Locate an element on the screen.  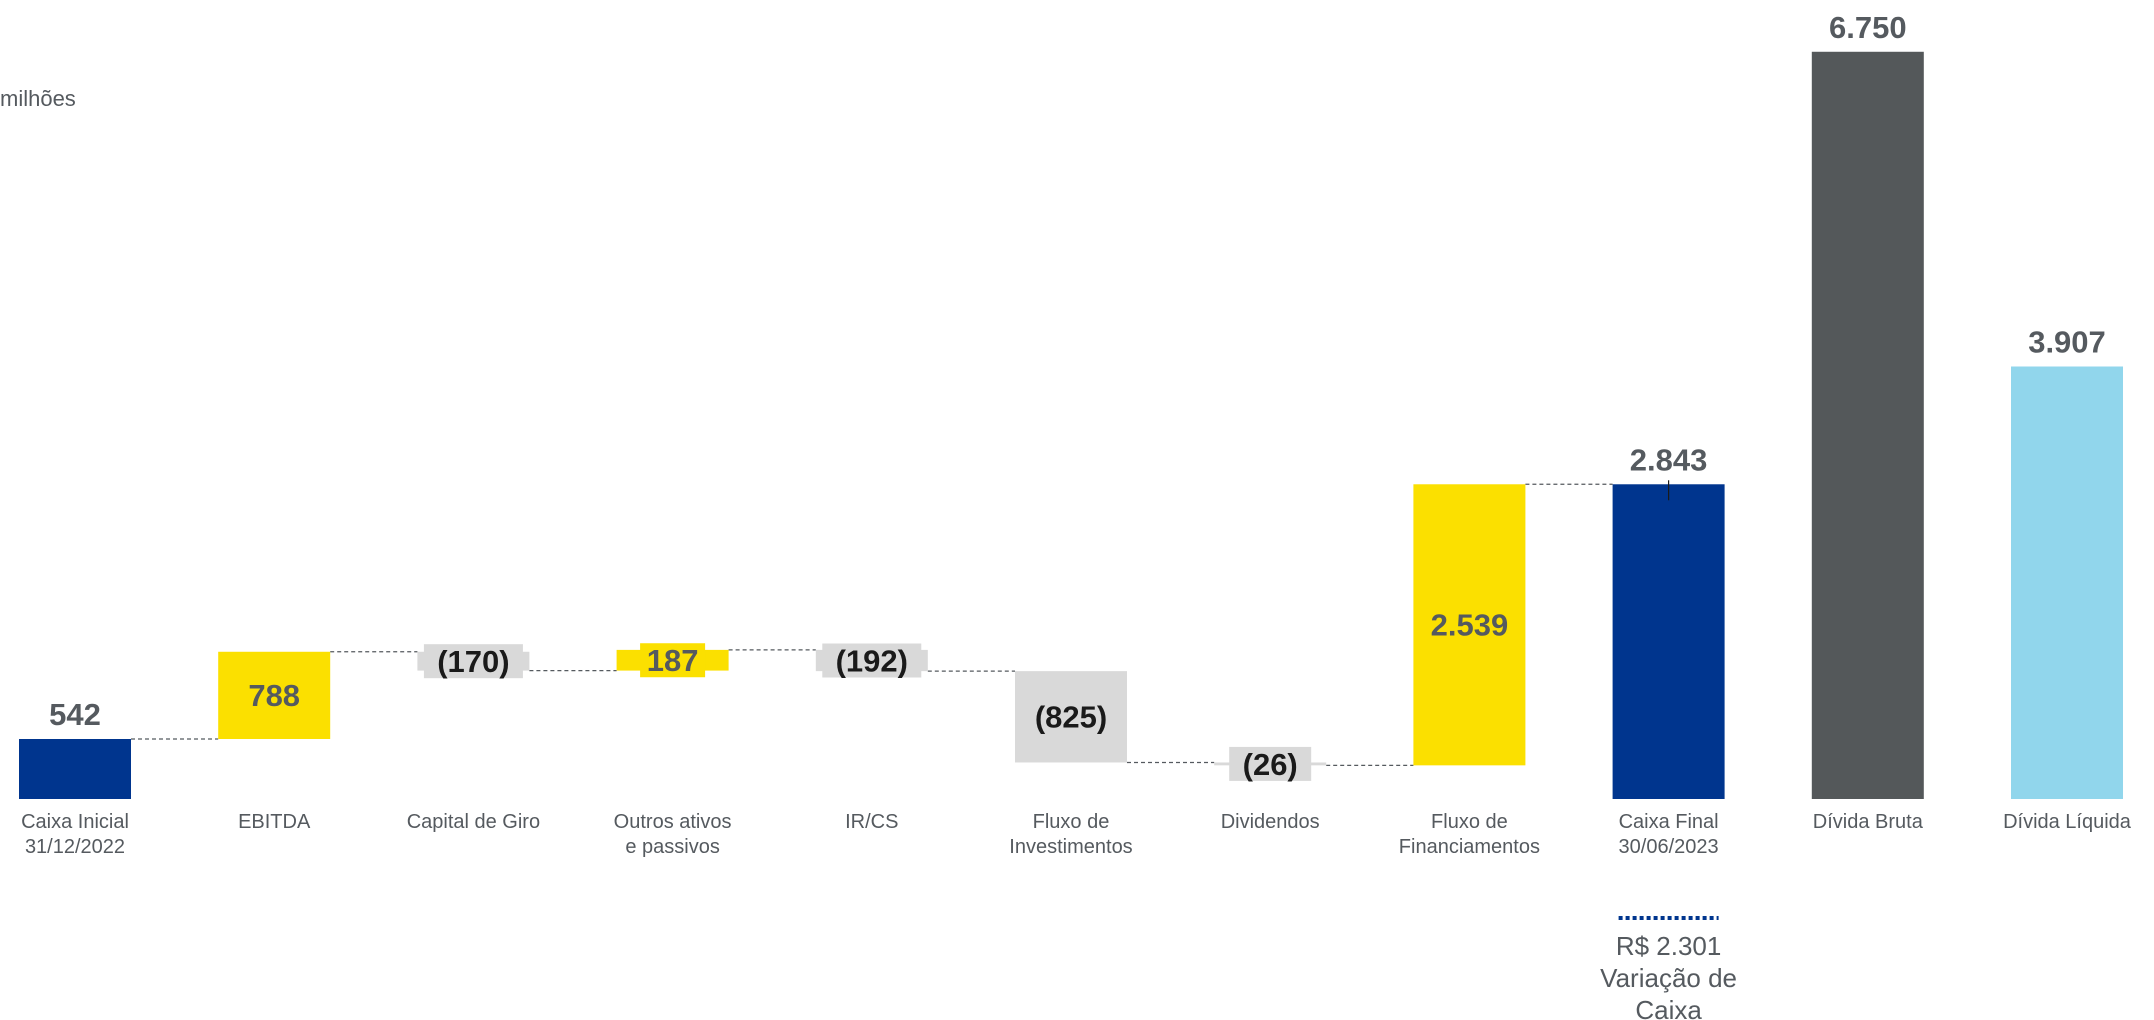
category-label-ebitda: EBITDA is located at coordinates (274, 822).